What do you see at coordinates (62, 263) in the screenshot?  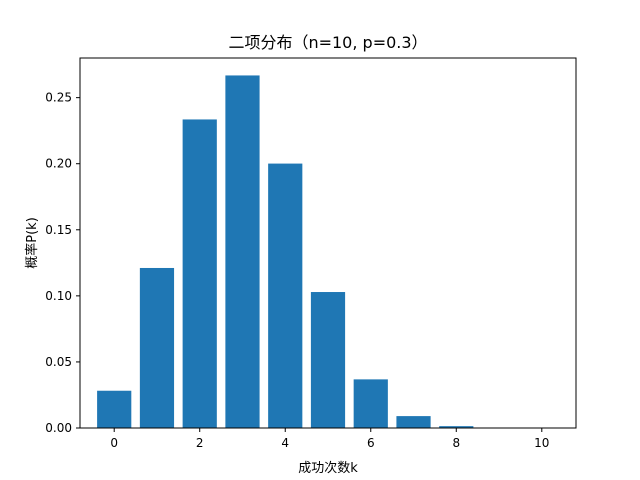 I see `y-axis-ticks: 0.00 0.05 0.10 0.15 0.20 0.25` at bounding box center [62, 263].